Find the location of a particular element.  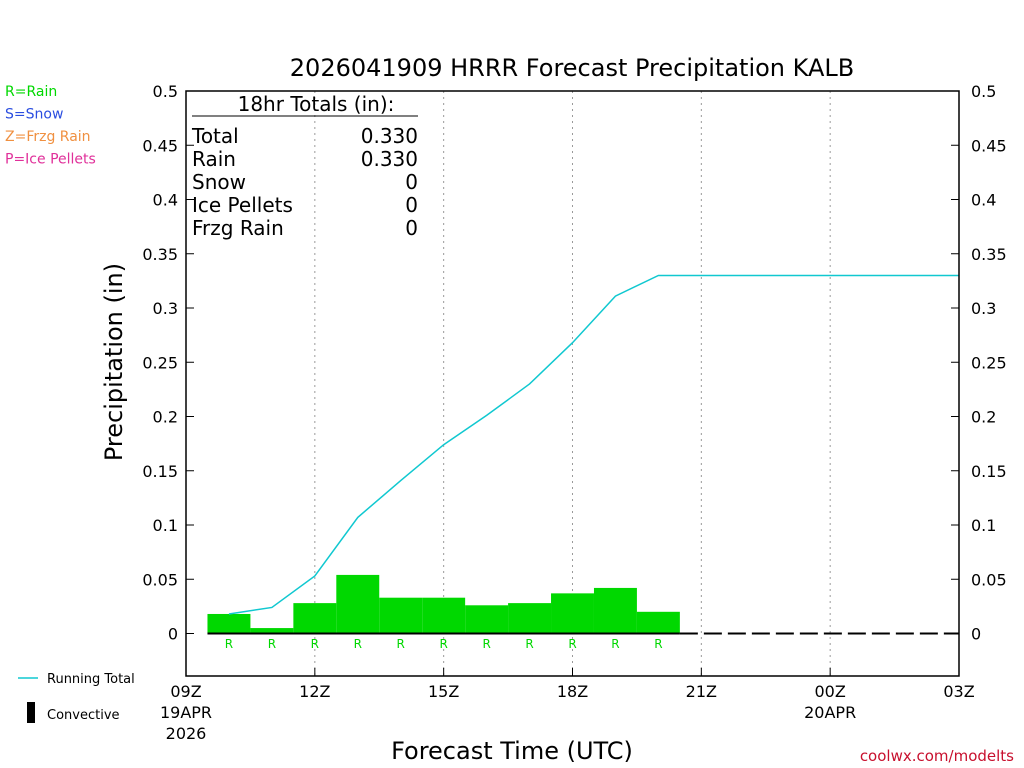

bar-series is located at coordinates (443, 604).